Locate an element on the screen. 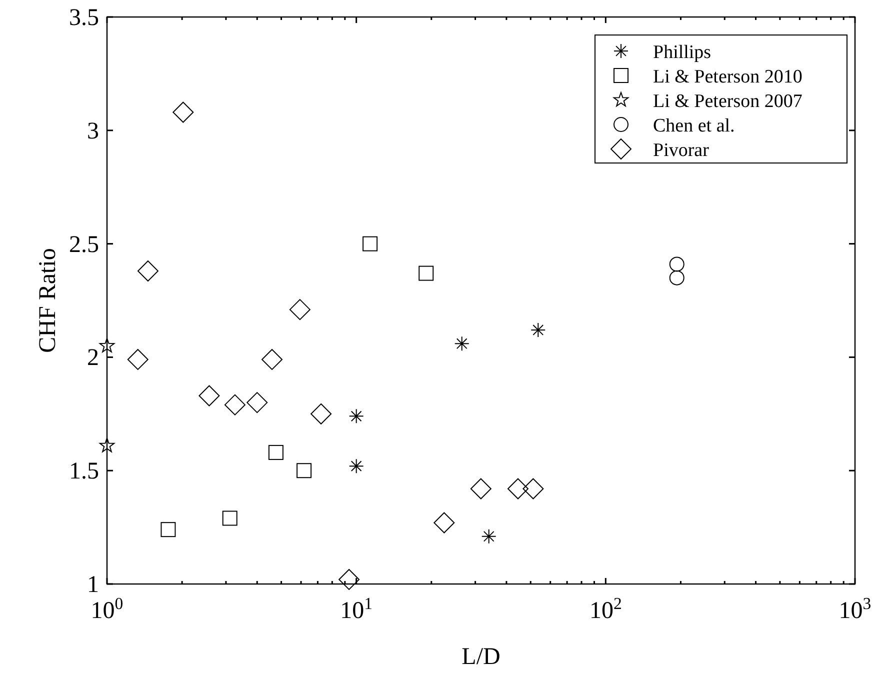  x-tick-label: 10$^{3}$ is located at coordinates (855, 609).